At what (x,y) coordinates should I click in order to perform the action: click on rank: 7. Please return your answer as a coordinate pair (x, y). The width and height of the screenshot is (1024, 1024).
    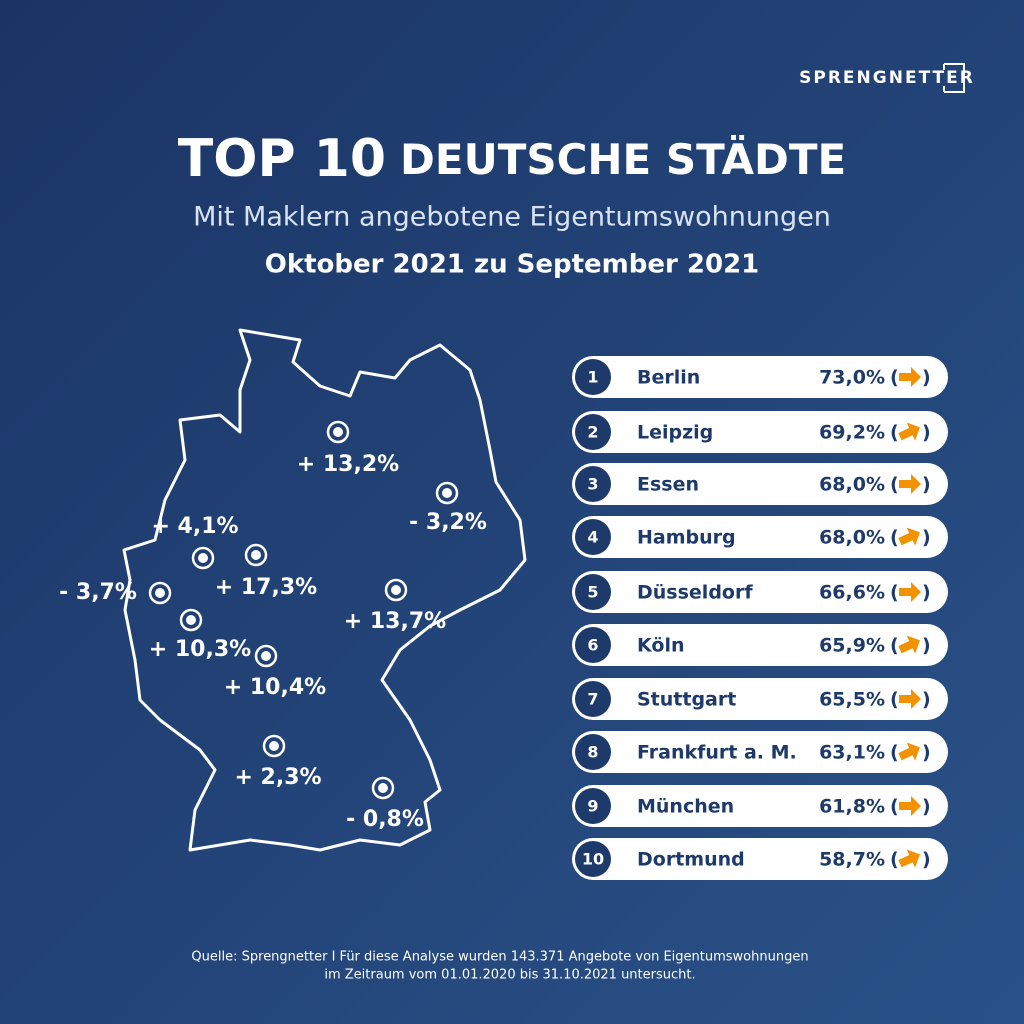
    Looking at the image, I should click on (592, 699).